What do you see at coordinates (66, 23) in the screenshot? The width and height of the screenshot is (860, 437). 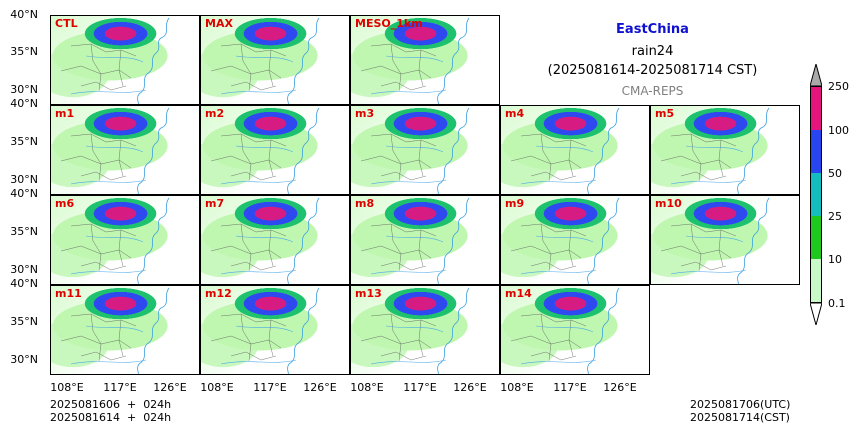 I see `panel-label: CTL` at bounding box center [66, 23].